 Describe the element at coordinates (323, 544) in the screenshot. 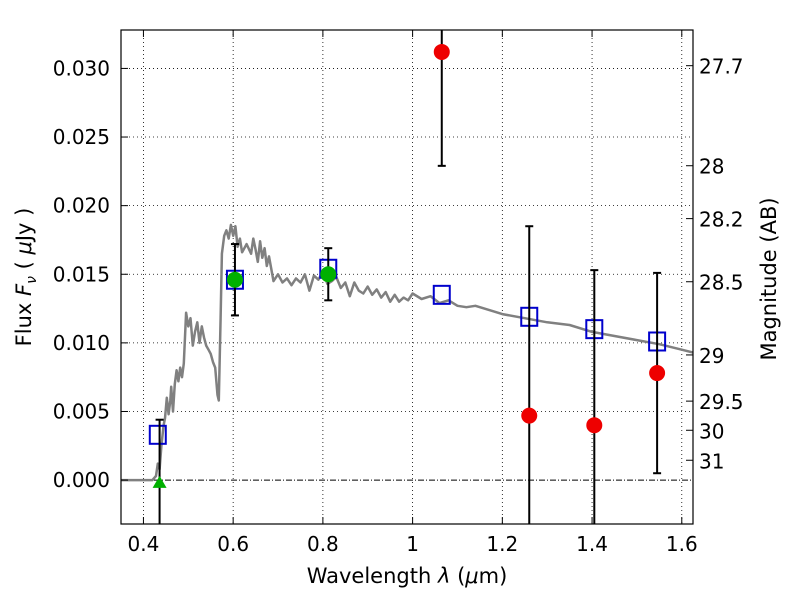

I see `x-tick-label: 0.8` at that location.